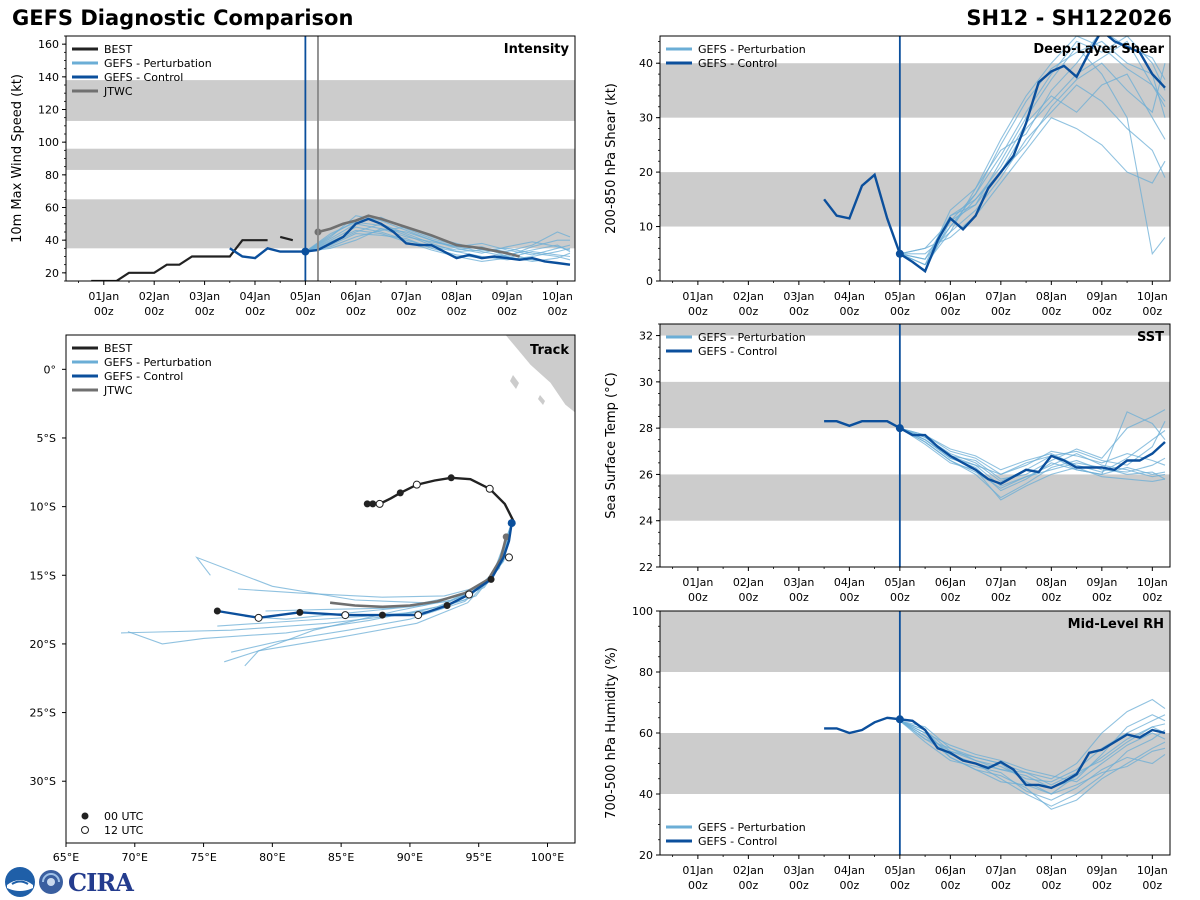 This screenshot has width=1200, height=900. What do you see at coordinates (272, 857) in the screenshot?
I see `lon-tick-label: 80°E` at bounding box center [272, 857].